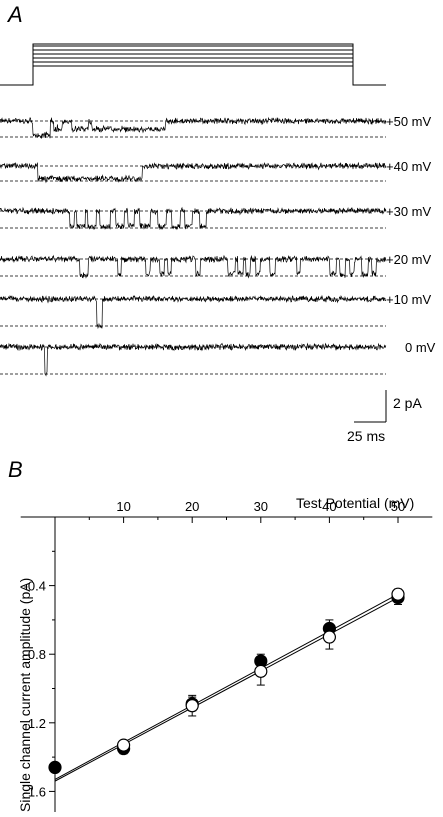 The width and height of the screenshot is (443, 817). I want to click on x-tick-label: 20, so click(192, 506).